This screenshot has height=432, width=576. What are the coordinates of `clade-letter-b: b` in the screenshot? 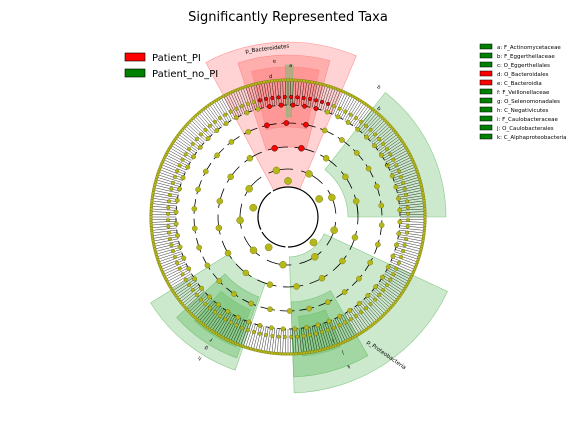 It's located at (379, 87).